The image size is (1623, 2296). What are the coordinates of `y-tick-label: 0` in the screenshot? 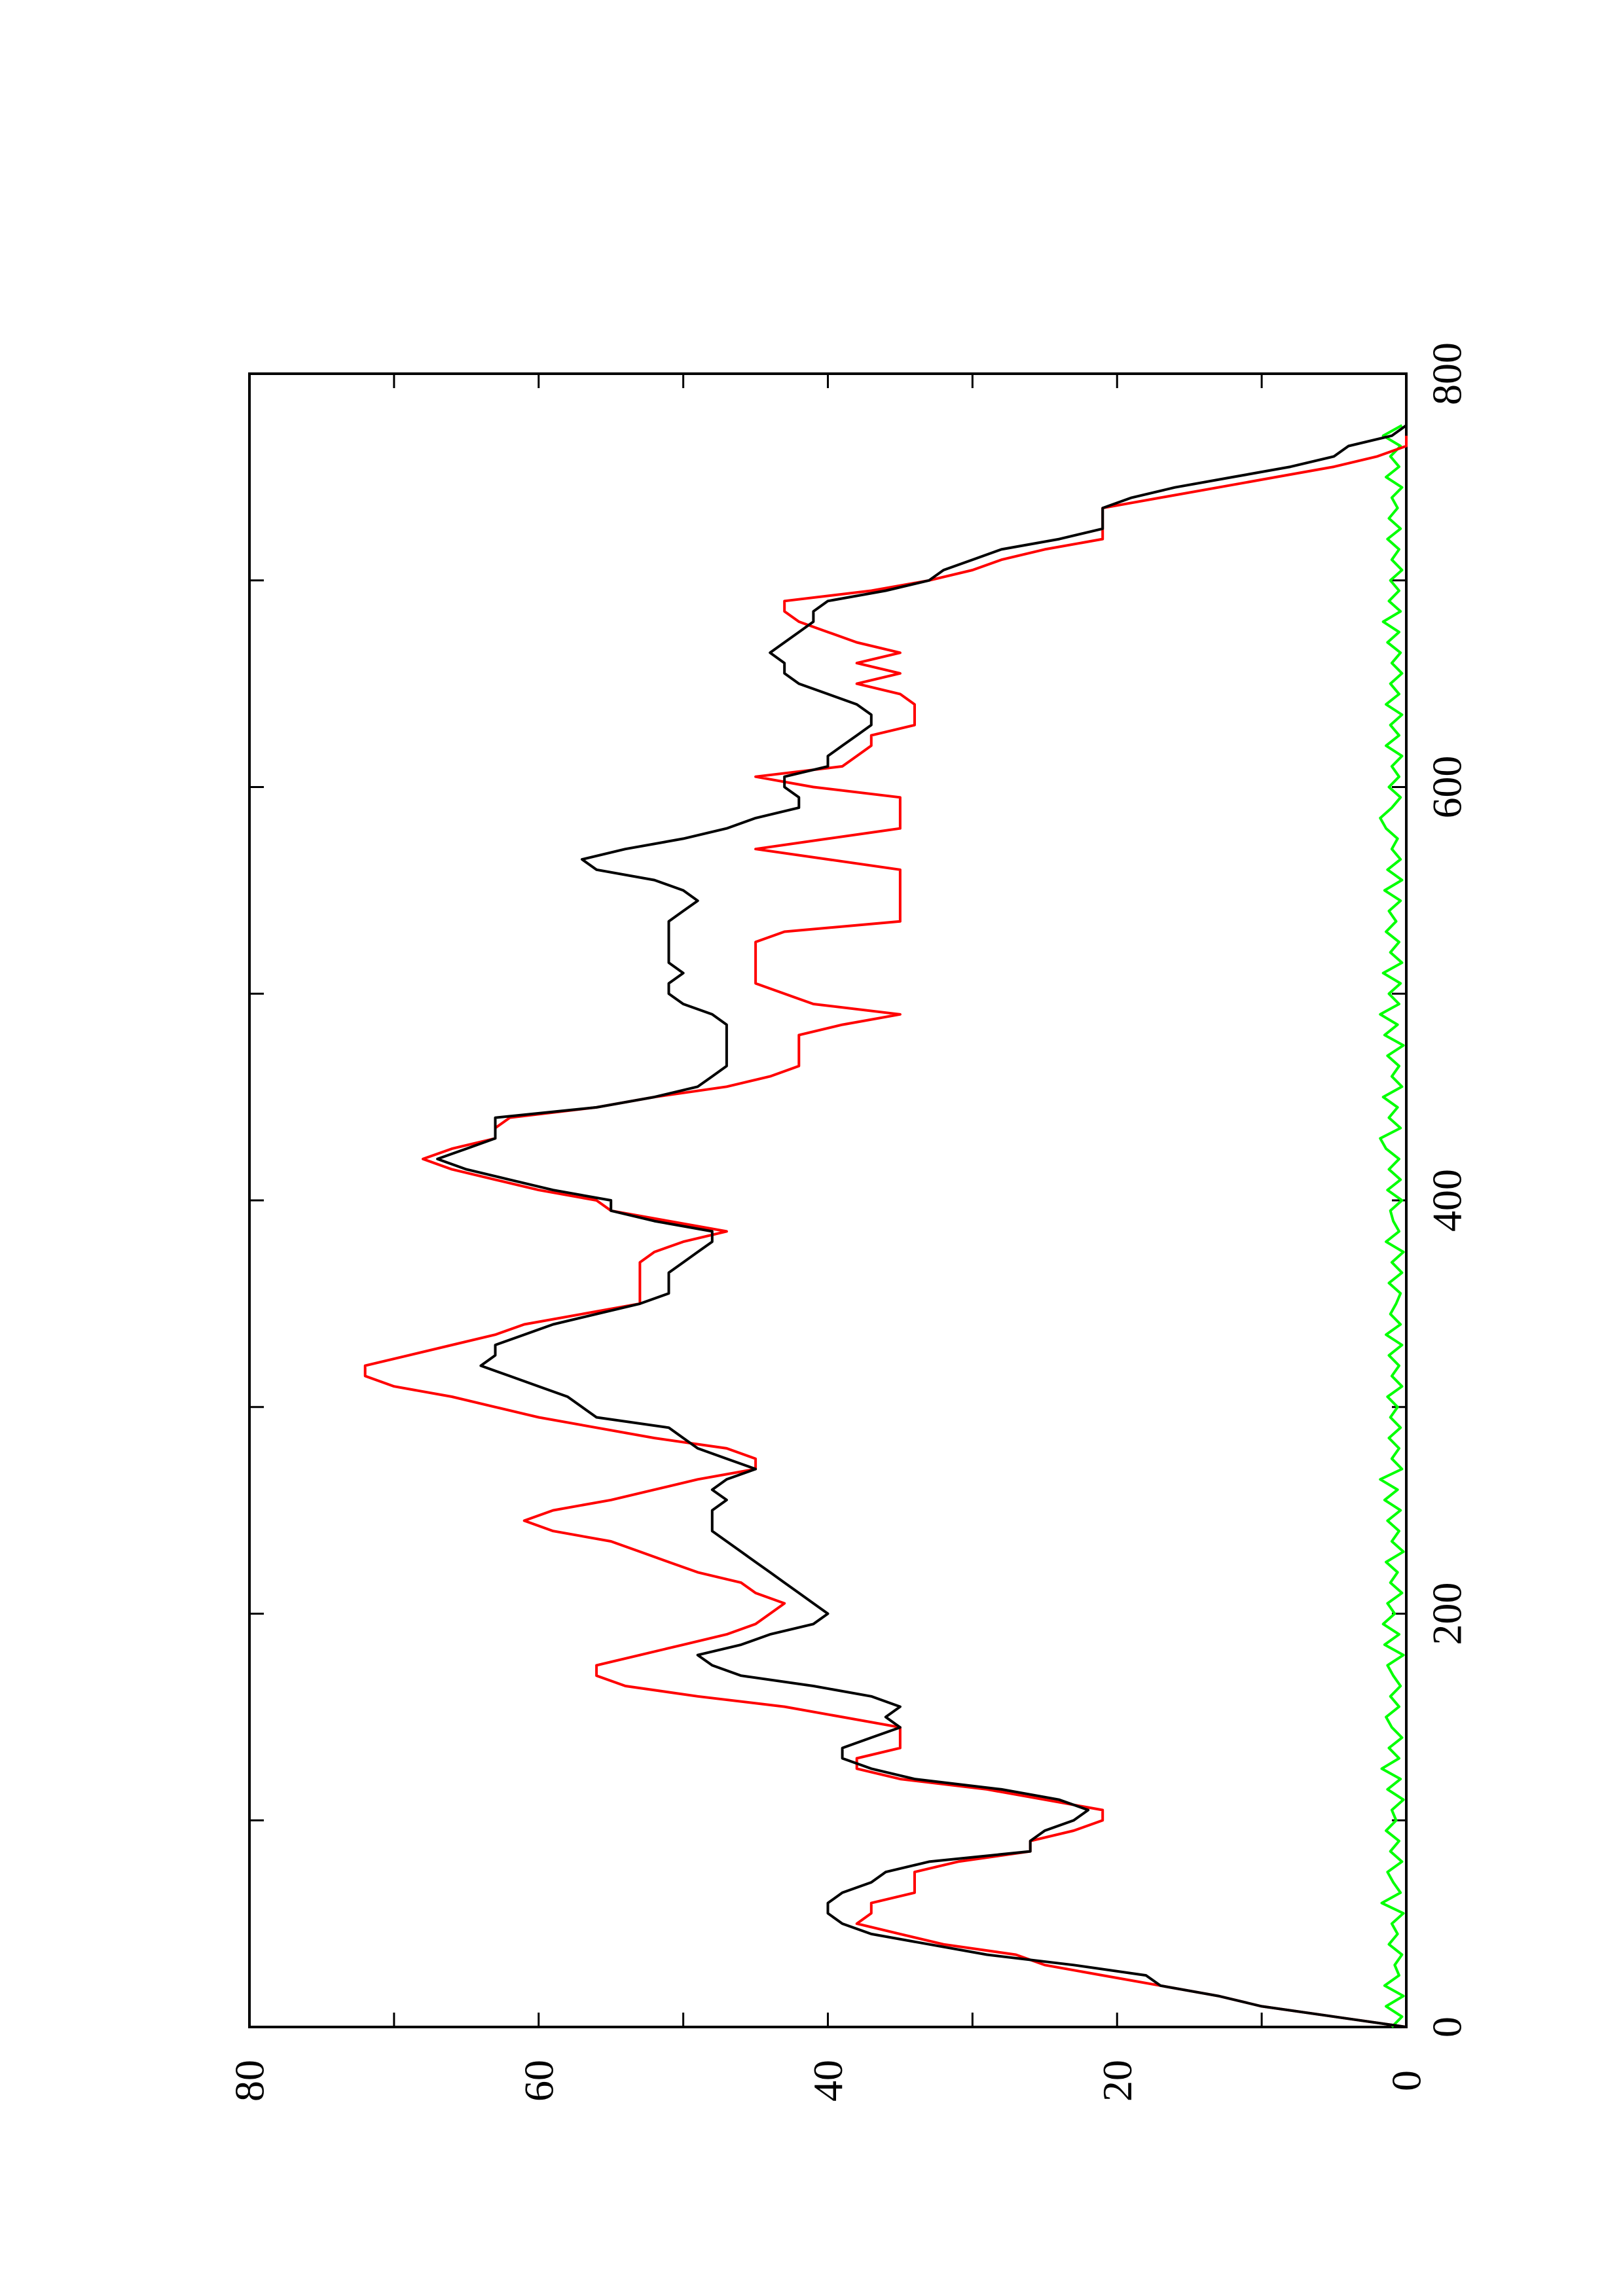 It's located at (1406, 2080).